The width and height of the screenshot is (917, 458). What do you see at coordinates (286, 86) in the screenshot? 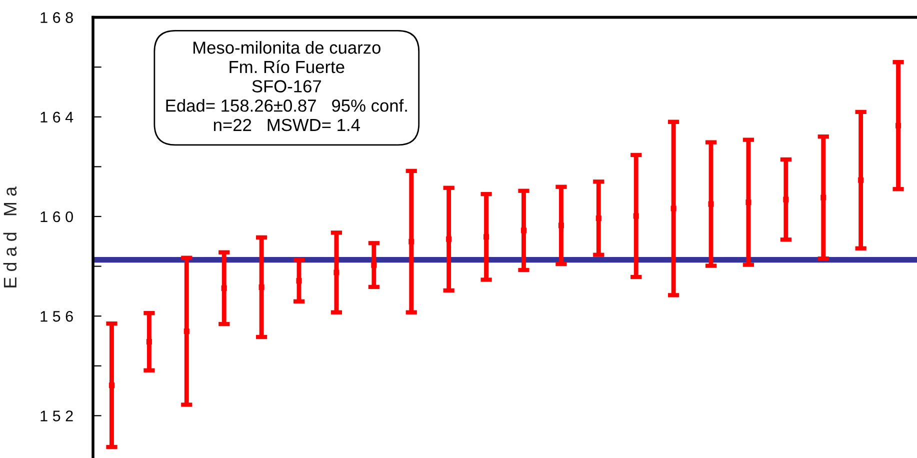
I see `annotation: Meso-milonita de cuarzo Fm. Río Fuerte SFO-167 Edad= 158.26±0.87 95% conf. n=22 MSWD= 1.4` at bounding box center [286, 86].